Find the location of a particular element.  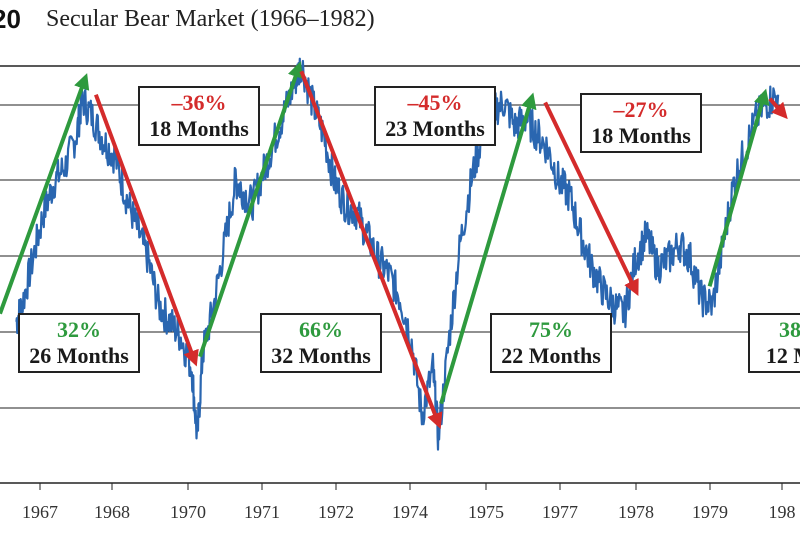

x-tick-label: 1978 is located at coordinates (636, 512).